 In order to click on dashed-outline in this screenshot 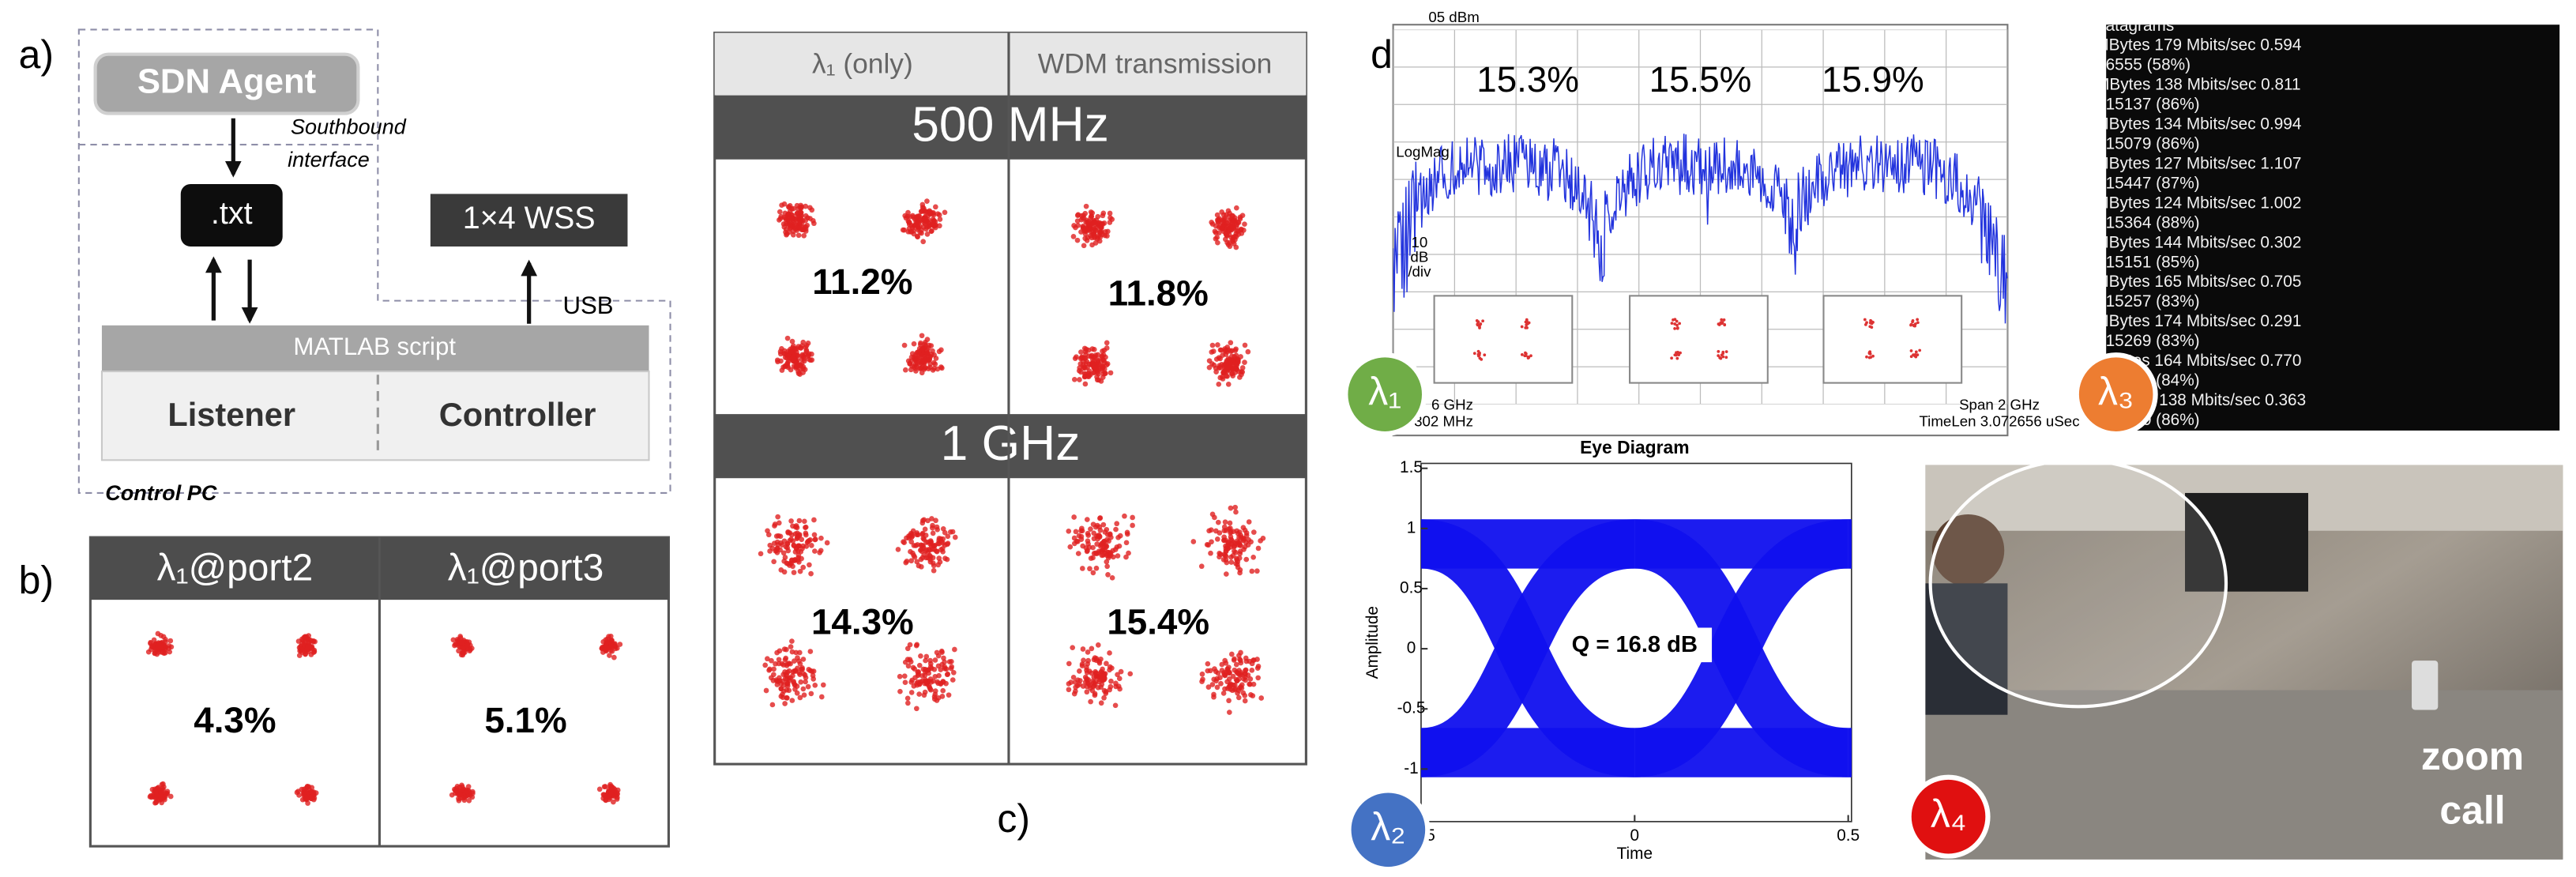, I will do `click(374, 261)`.